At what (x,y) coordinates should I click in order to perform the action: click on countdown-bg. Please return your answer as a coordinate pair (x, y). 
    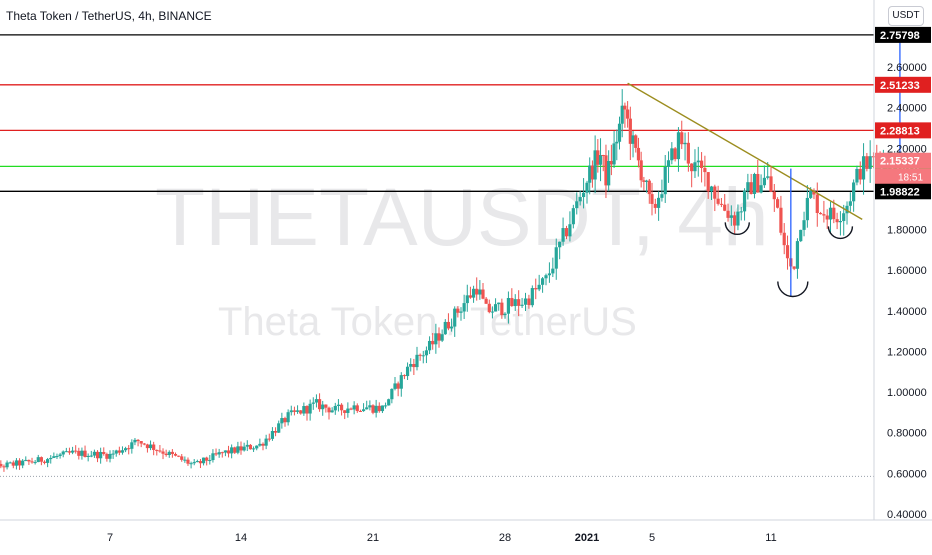
    Looking at the image, I should click on (903, 176).